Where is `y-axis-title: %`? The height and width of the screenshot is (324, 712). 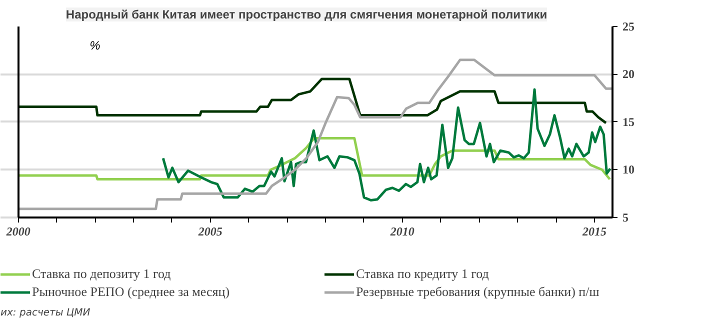 y-axis-title: % is located at coordinates (95, 45).